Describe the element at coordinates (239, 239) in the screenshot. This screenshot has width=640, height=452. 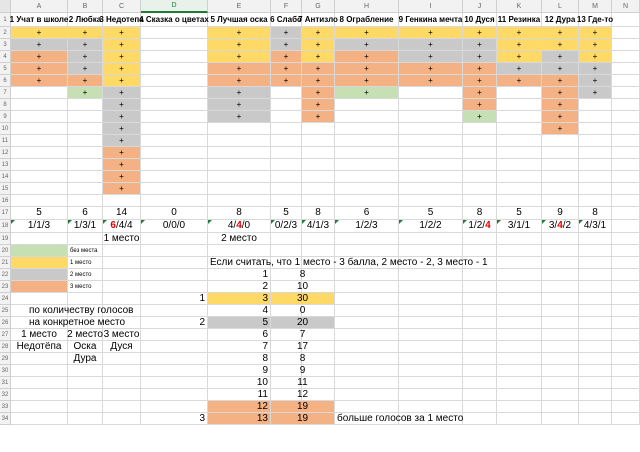
I see `second-place-label: 2 место` at that location.